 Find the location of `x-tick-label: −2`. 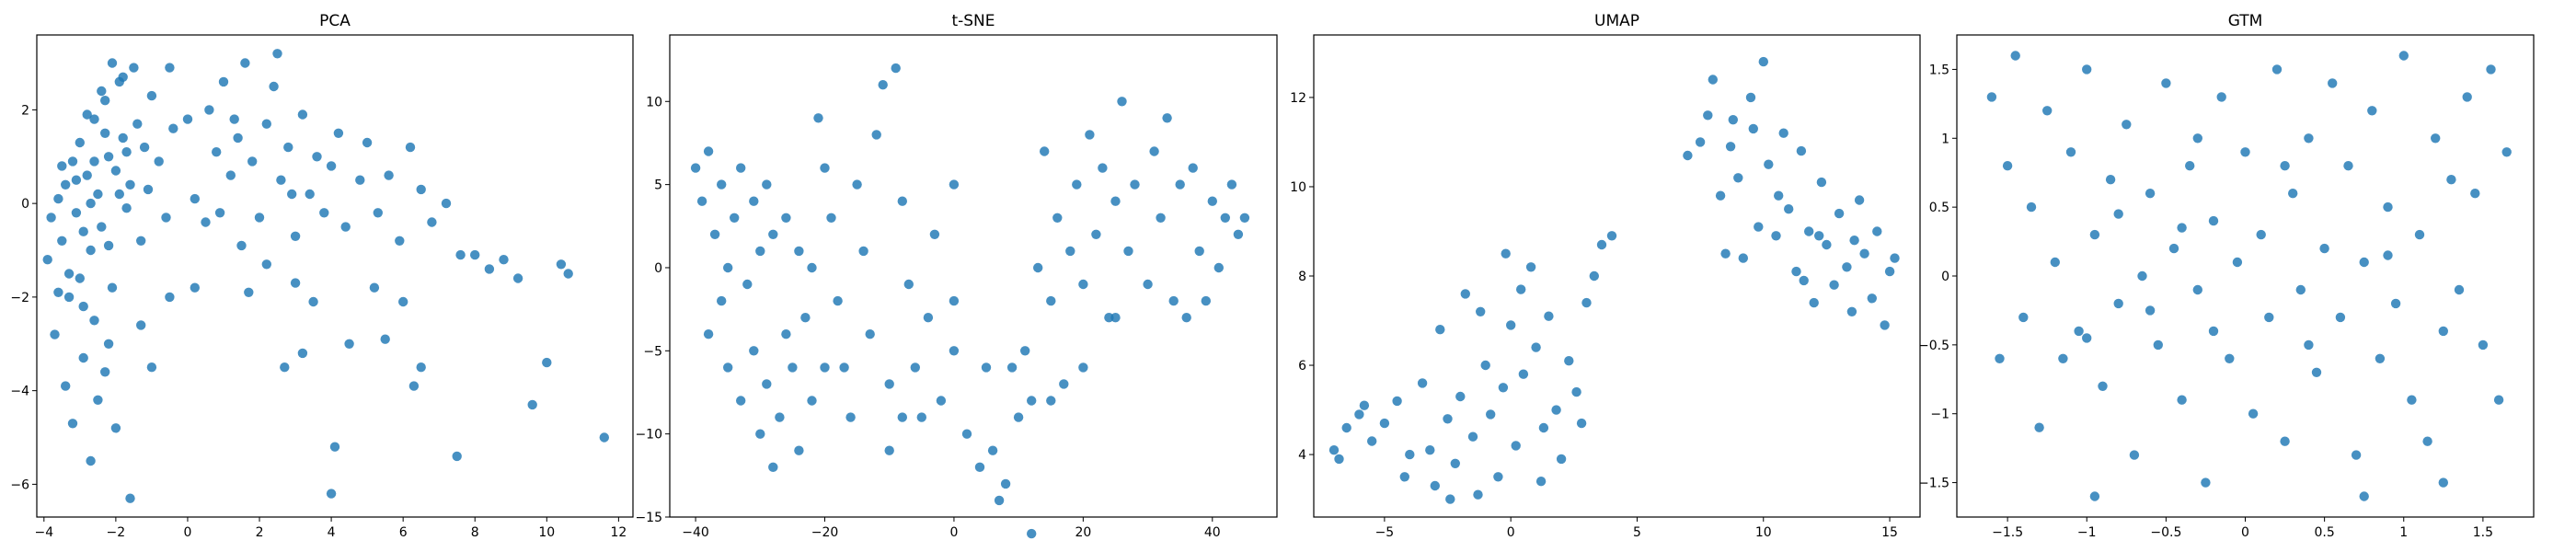

x-tick-label: −2 is located at coordinates (116, 532).